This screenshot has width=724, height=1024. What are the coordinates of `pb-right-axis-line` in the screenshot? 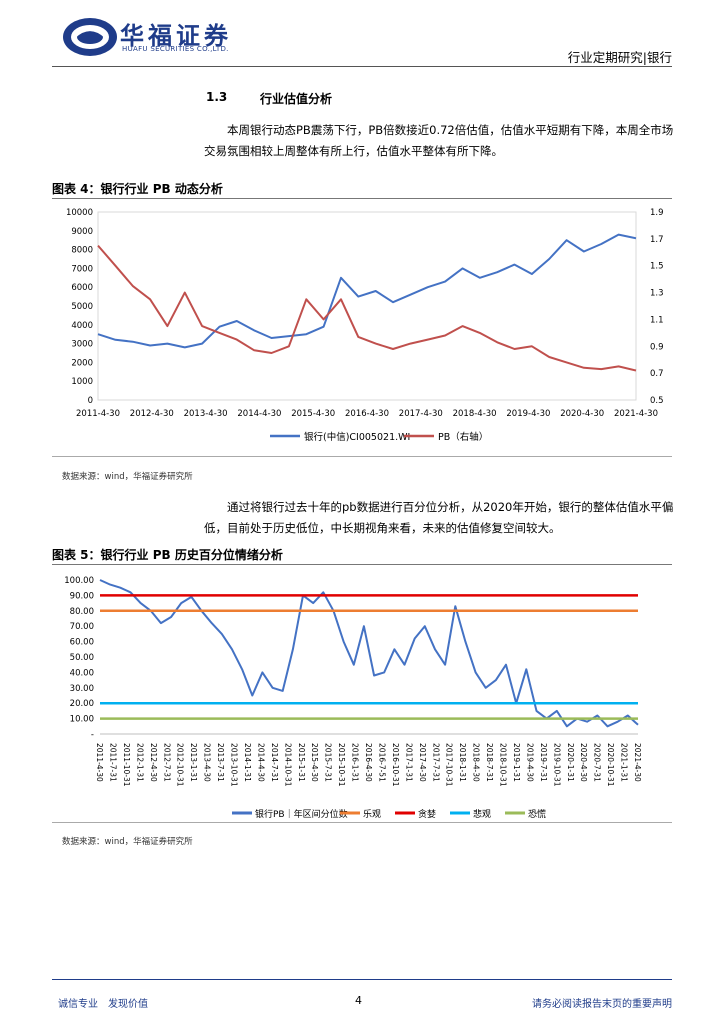 It's located at (367, 308).